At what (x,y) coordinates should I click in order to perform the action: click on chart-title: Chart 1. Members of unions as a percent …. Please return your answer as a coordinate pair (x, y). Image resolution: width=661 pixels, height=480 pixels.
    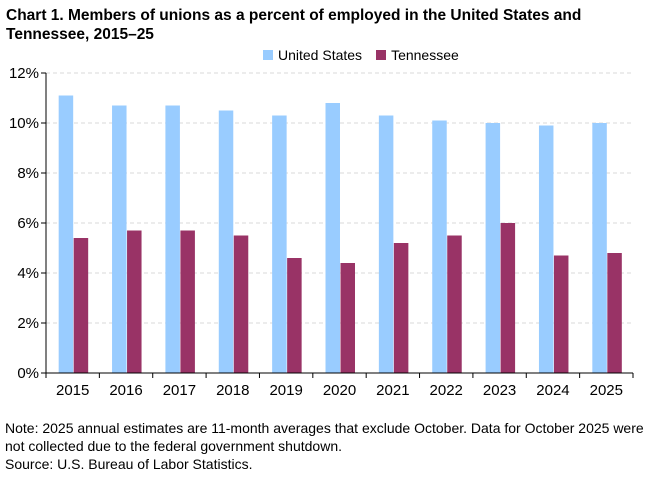
    Looking at the image, I should click on (294, 25).